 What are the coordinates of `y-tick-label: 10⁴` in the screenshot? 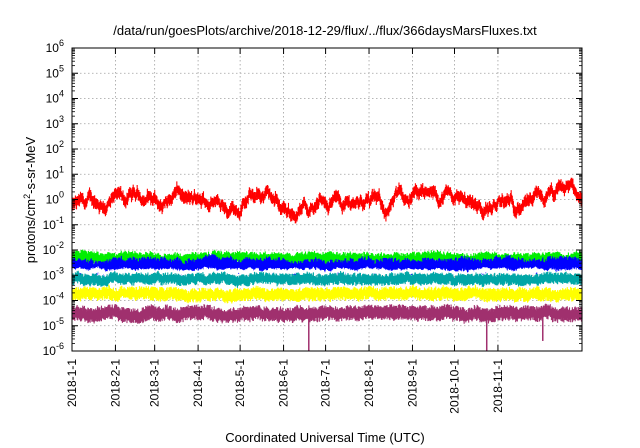 It's located at (55, 97).